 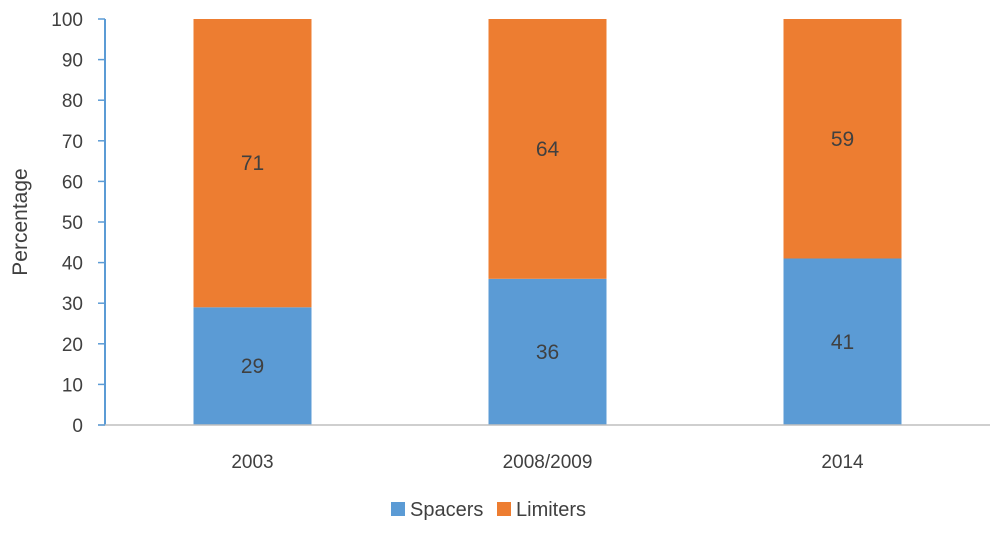 What do you see at coordinates (77, 426) in the screenshot?
I see `y-tick-label-0: 0` at bounding box center [77, 426].